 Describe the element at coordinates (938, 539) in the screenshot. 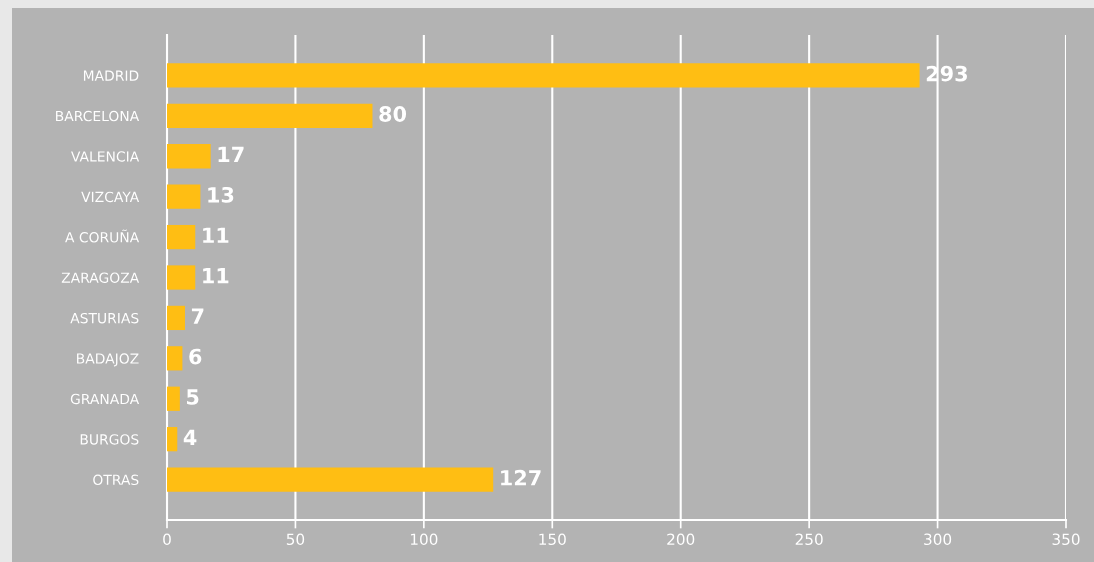

I see `x-tick-label: 300` at that location.